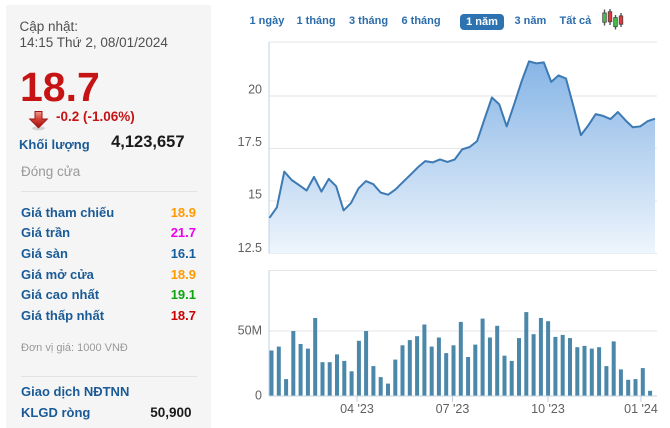  I want to click on svg-text: 01 '24, so click(641, 409).